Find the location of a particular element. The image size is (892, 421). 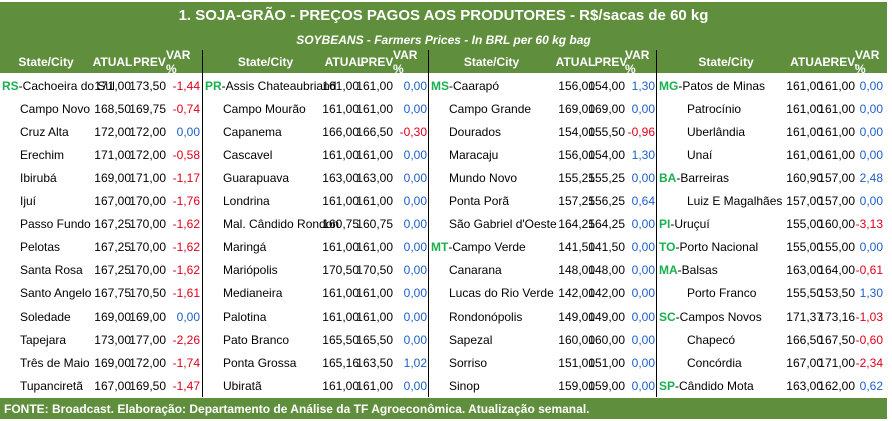

var-value: -0,58 is located at coordinates (186, 154).